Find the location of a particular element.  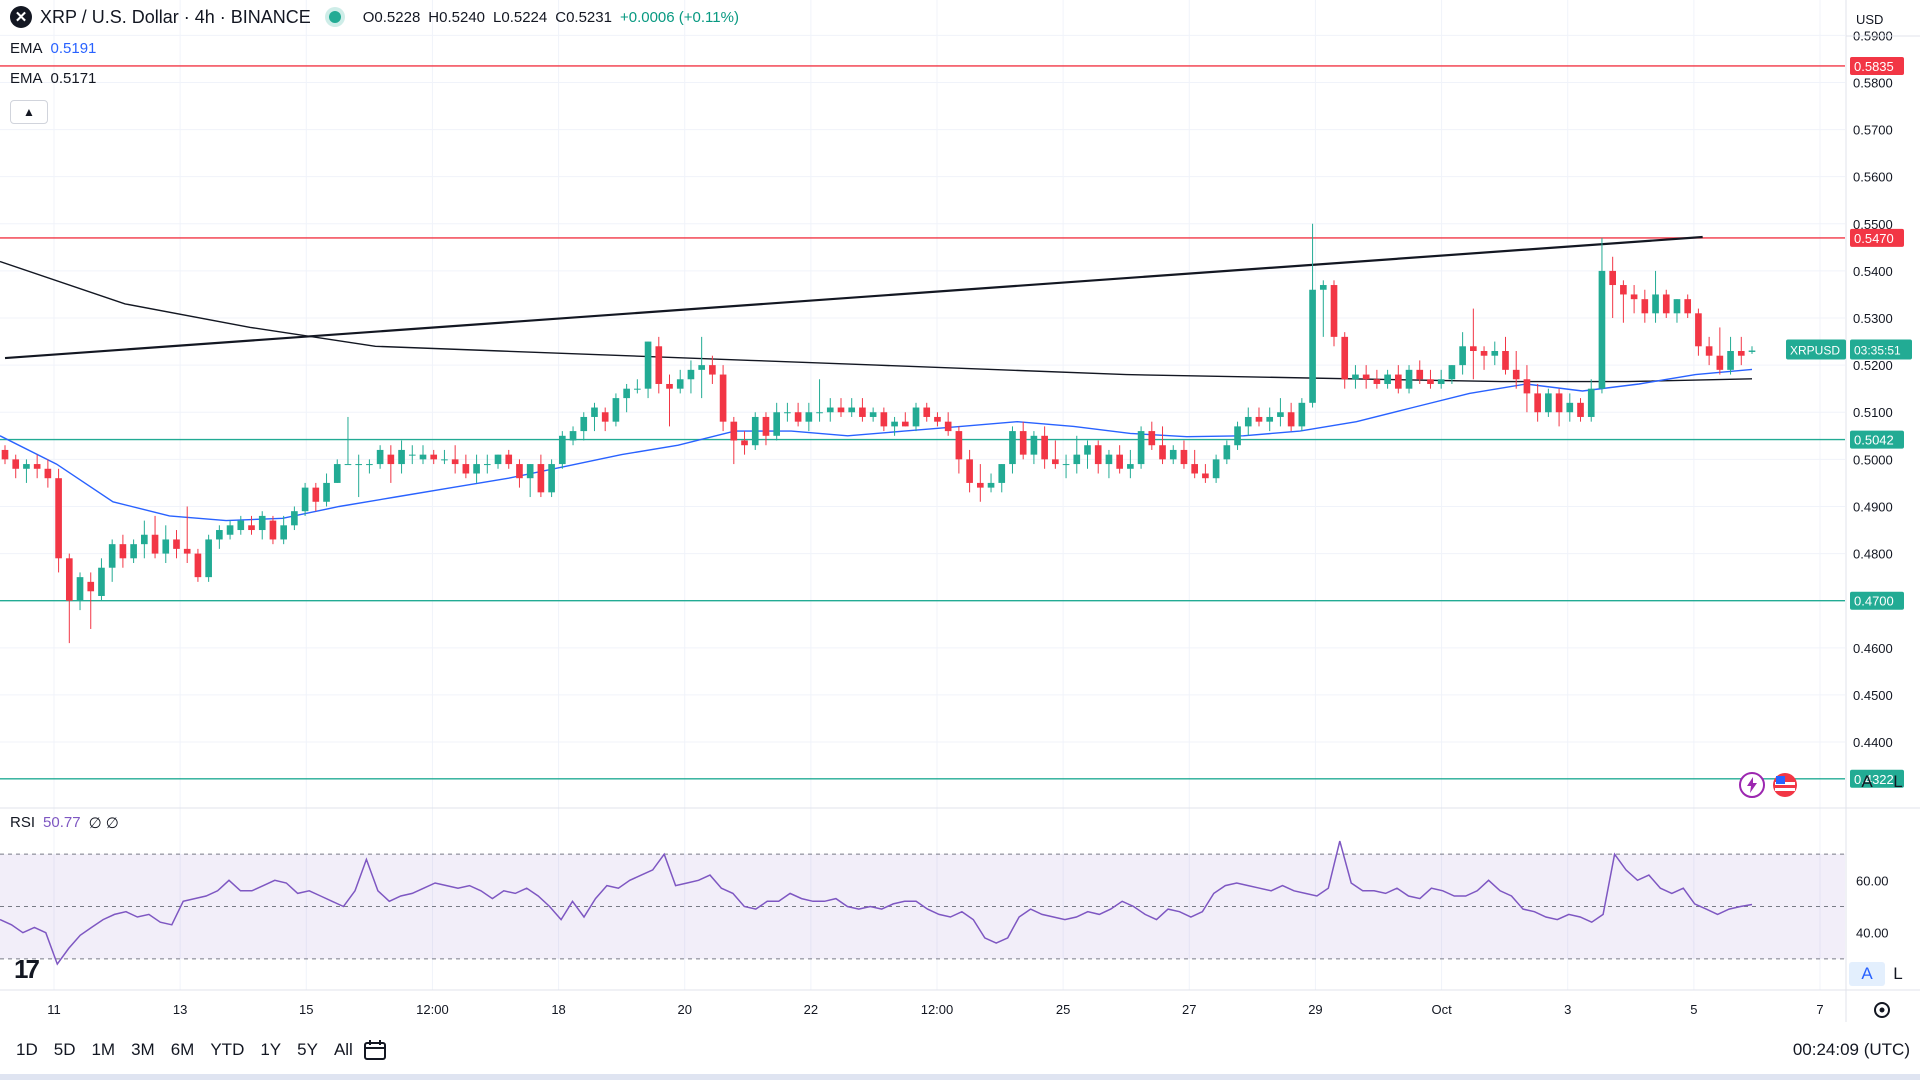

range-all: All is located at coordinates (343, 1049).